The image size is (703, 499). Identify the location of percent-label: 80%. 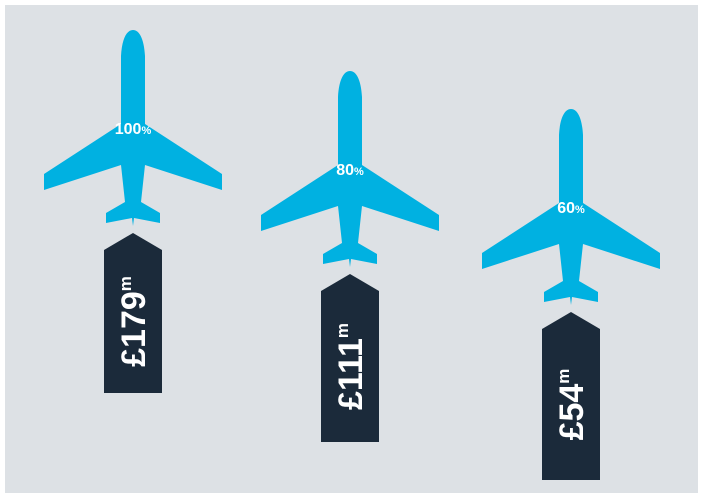
(350, 170).